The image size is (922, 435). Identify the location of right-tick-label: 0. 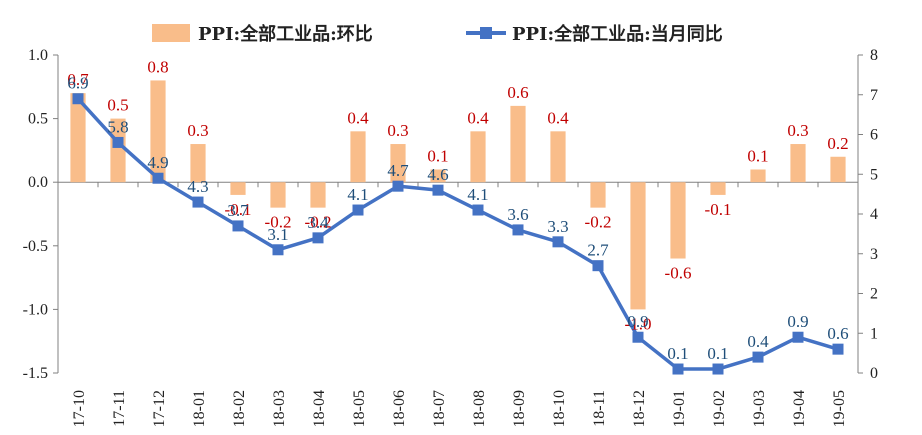
(874, 373).